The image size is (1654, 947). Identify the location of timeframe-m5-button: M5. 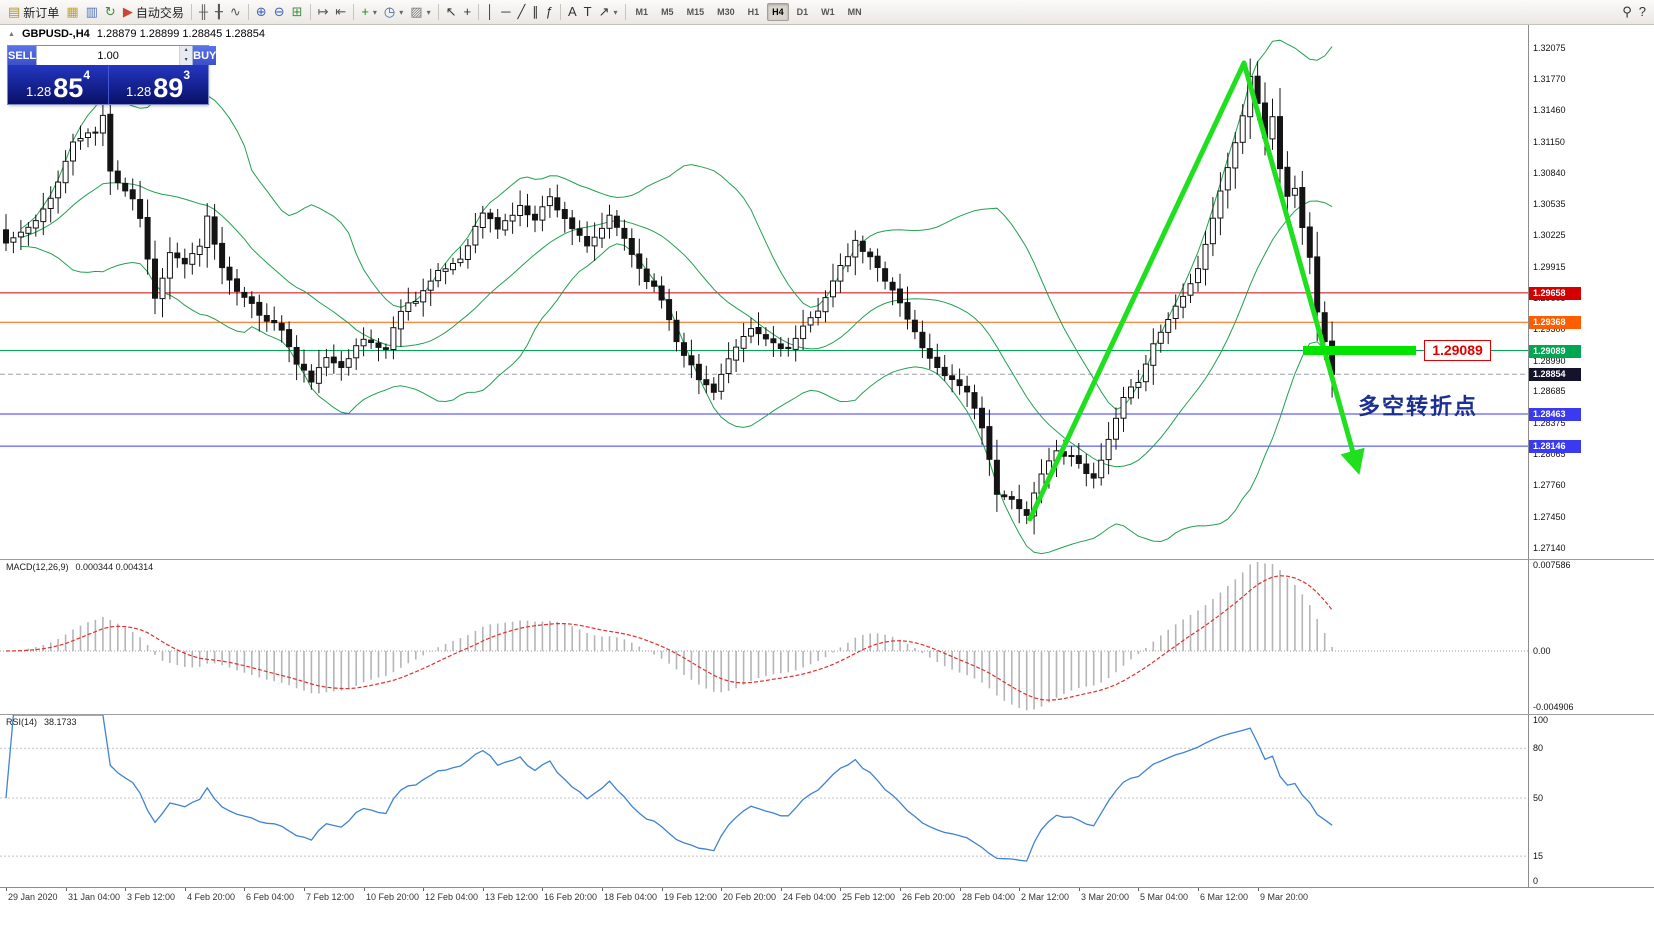
(667, 12).